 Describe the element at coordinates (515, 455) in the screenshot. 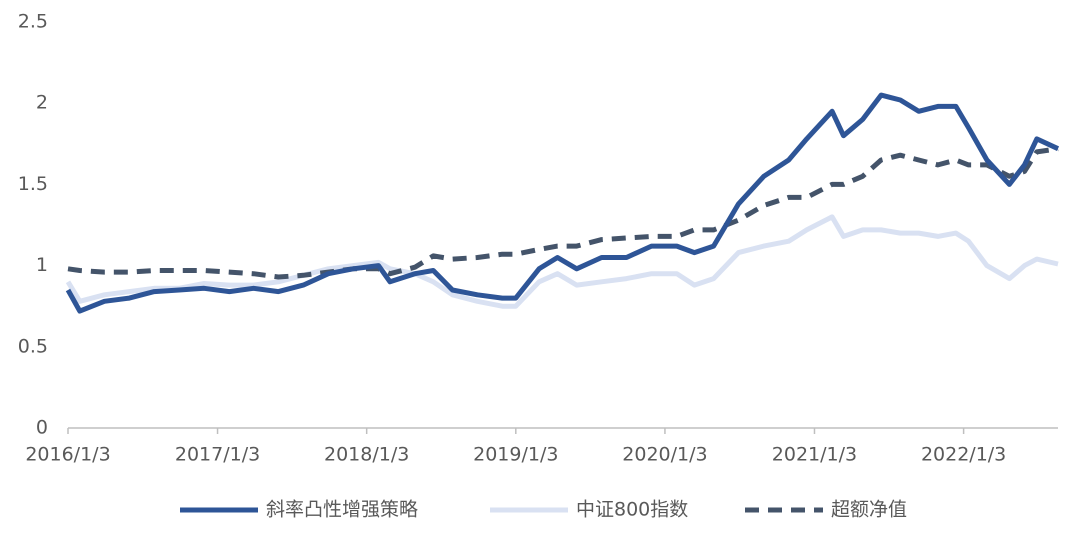

I see `x-tick-label: 2019/1/3` at that location.